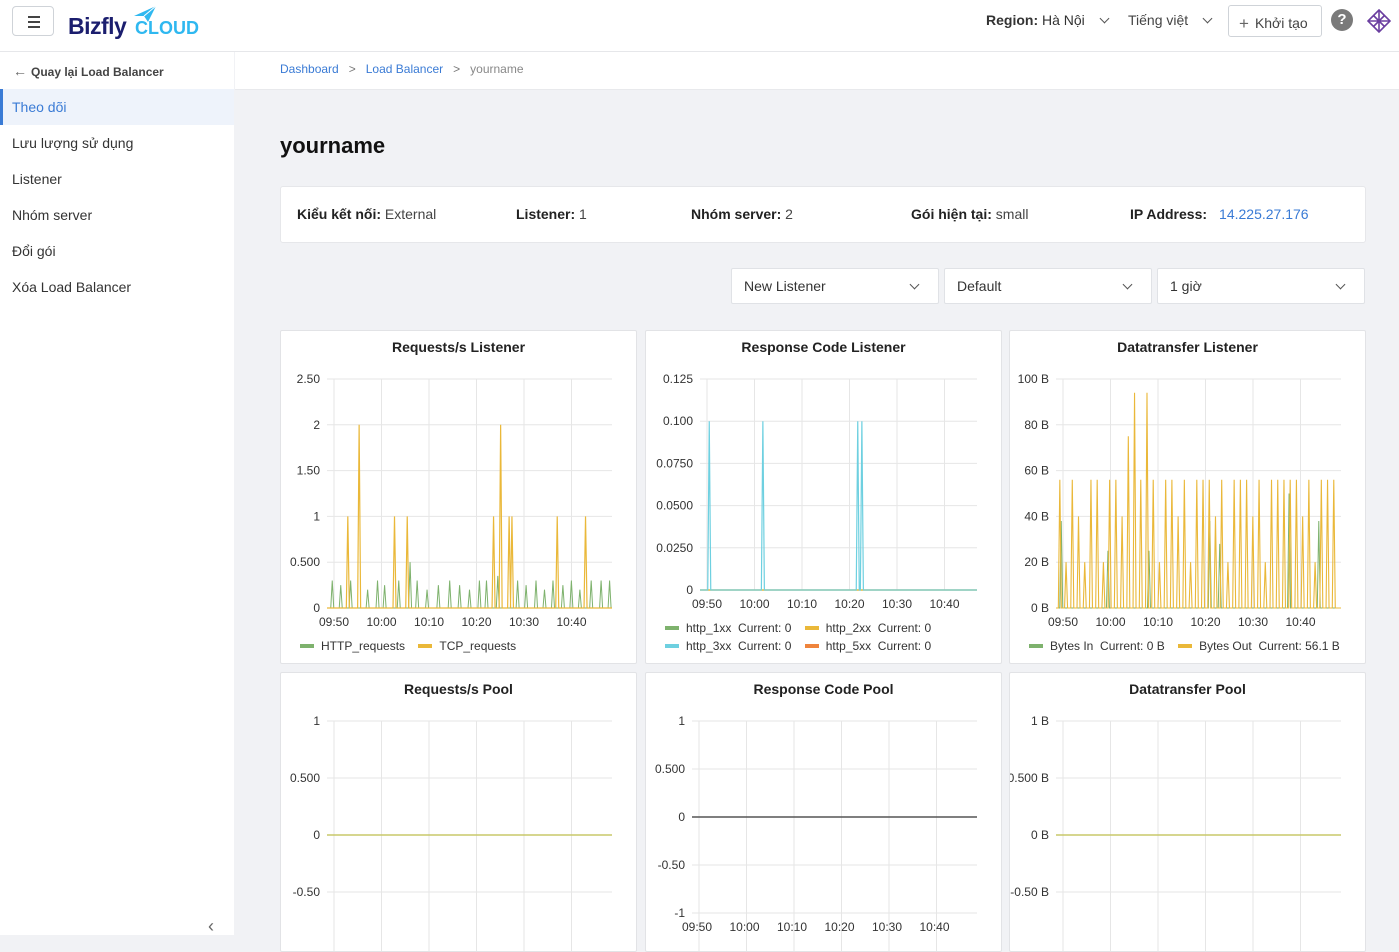 The width and height of the screenshot is (1399, 952). I want to click on datatransfer-pool-chart: 1 B 0.500 B 0 B -0.50 B, so click(1175, 832).